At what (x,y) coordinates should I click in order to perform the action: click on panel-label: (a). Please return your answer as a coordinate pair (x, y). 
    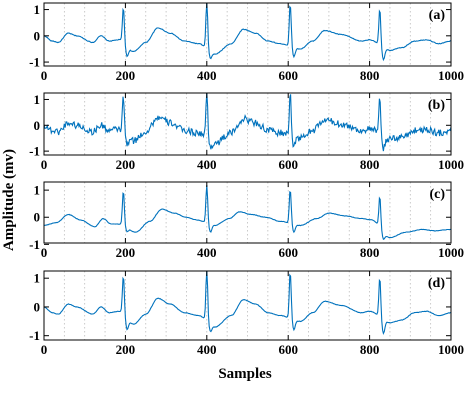
    Looking at the image, I should click on (437, 15).